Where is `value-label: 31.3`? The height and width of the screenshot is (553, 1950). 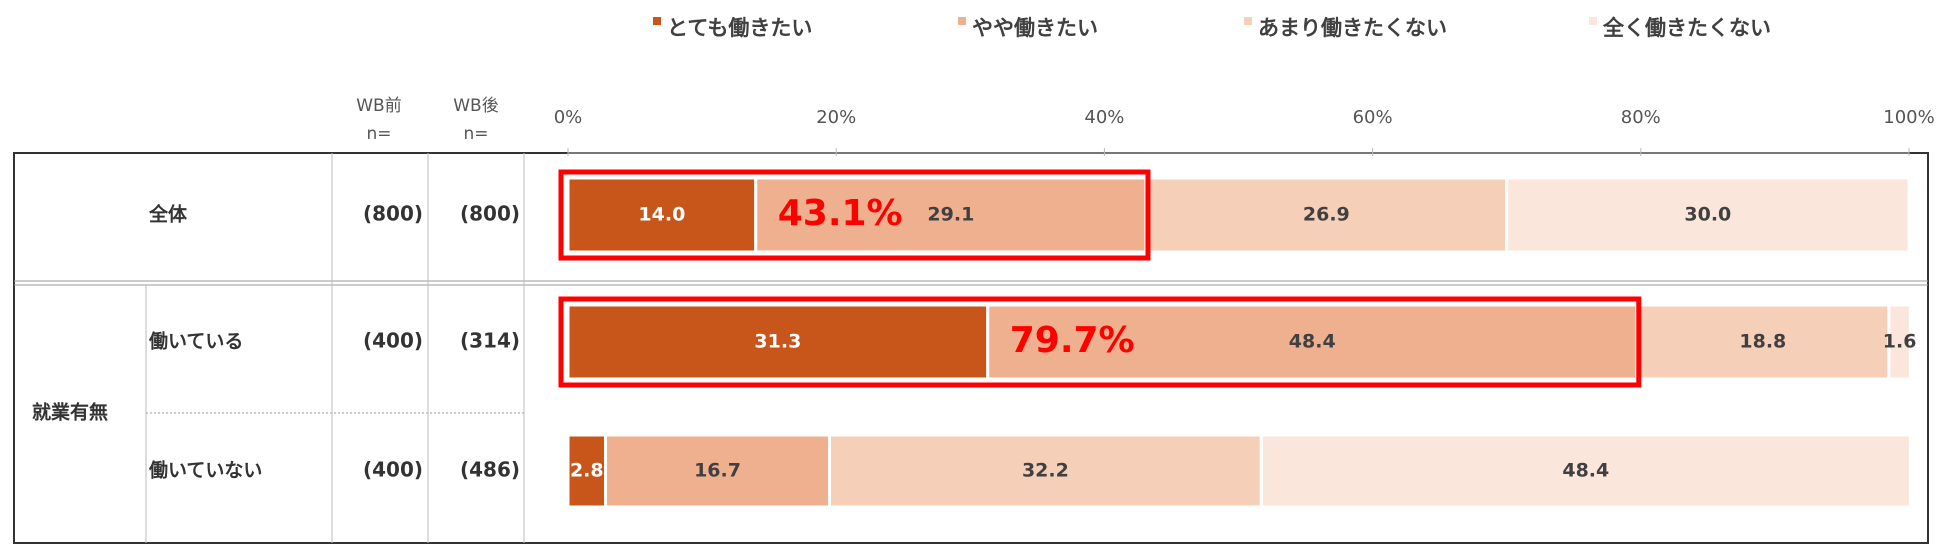
value-label: 31.3 is located at coordinates (777, 342).